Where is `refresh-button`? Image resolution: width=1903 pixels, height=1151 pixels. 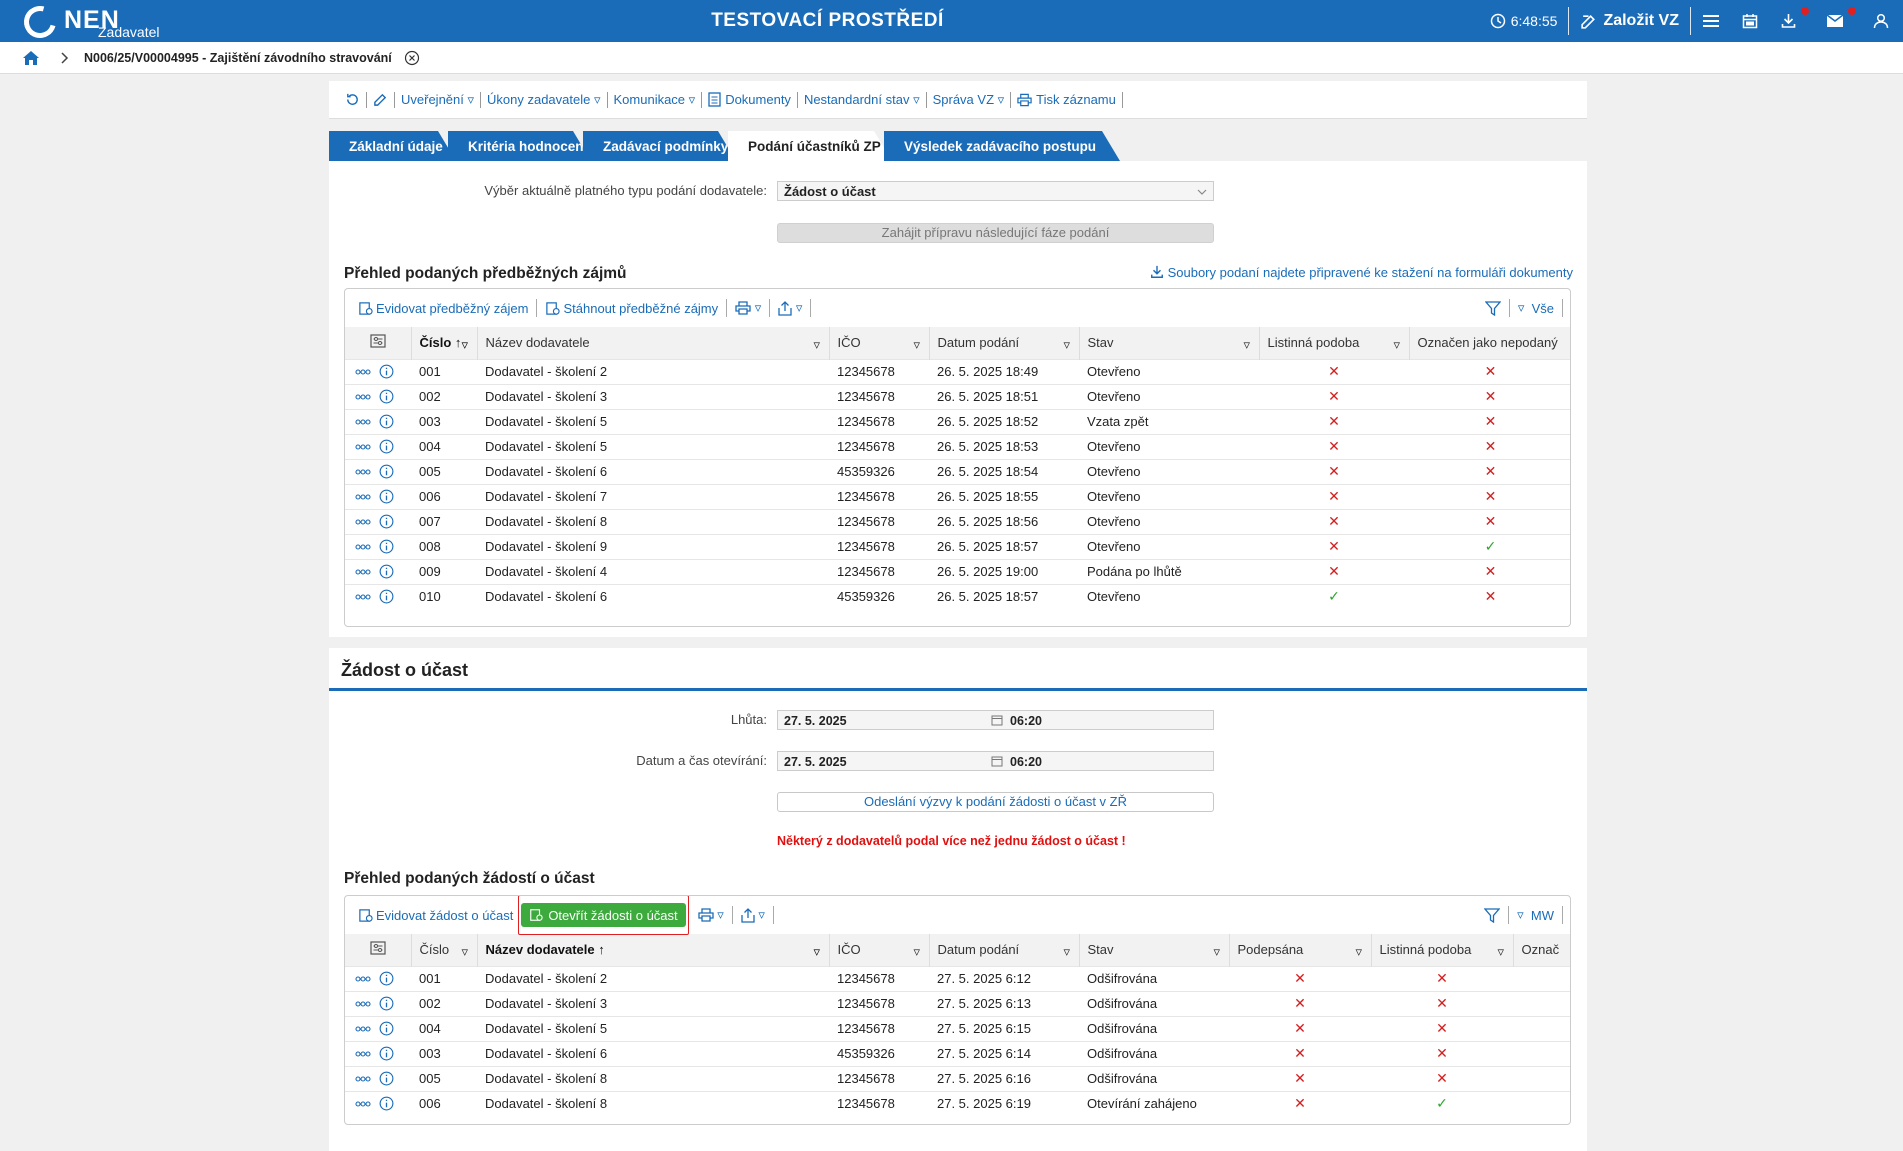 refresh-button is located at coordinates (352, 99).